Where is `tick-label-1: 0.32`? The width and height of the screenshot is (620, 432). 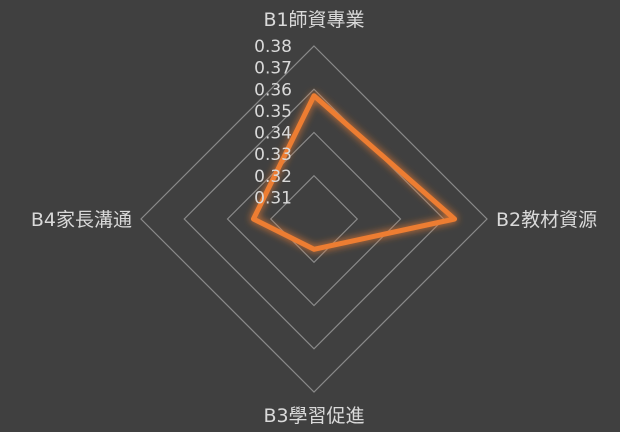
tick-label-1: 0.32 is located at coordinates (273, 177).